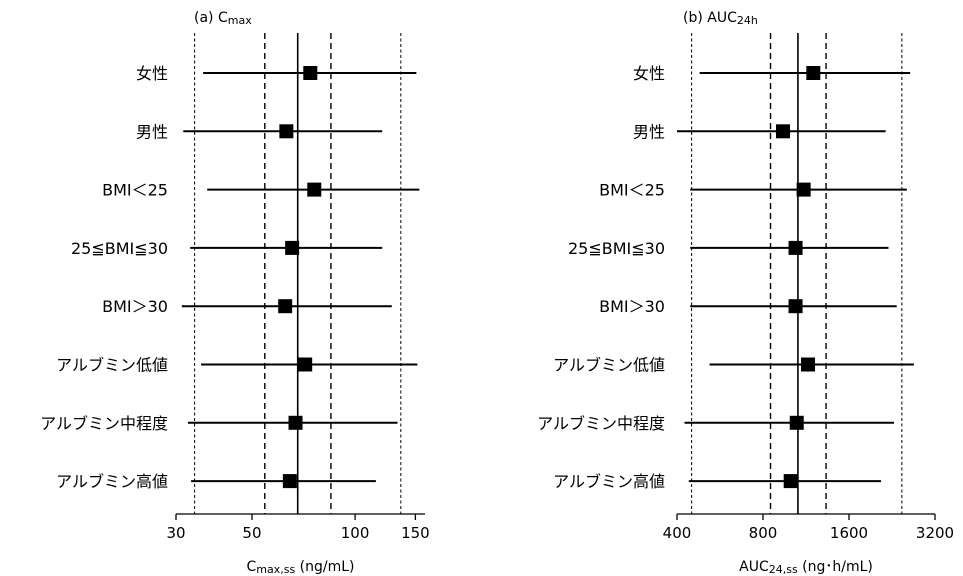 The height and width of the screenshot is (576, 963). Describe the element at coordinates (300, 567) in the screenshot. I see `x-axis-label: Cmax,ss (ng/mL)` at that location.